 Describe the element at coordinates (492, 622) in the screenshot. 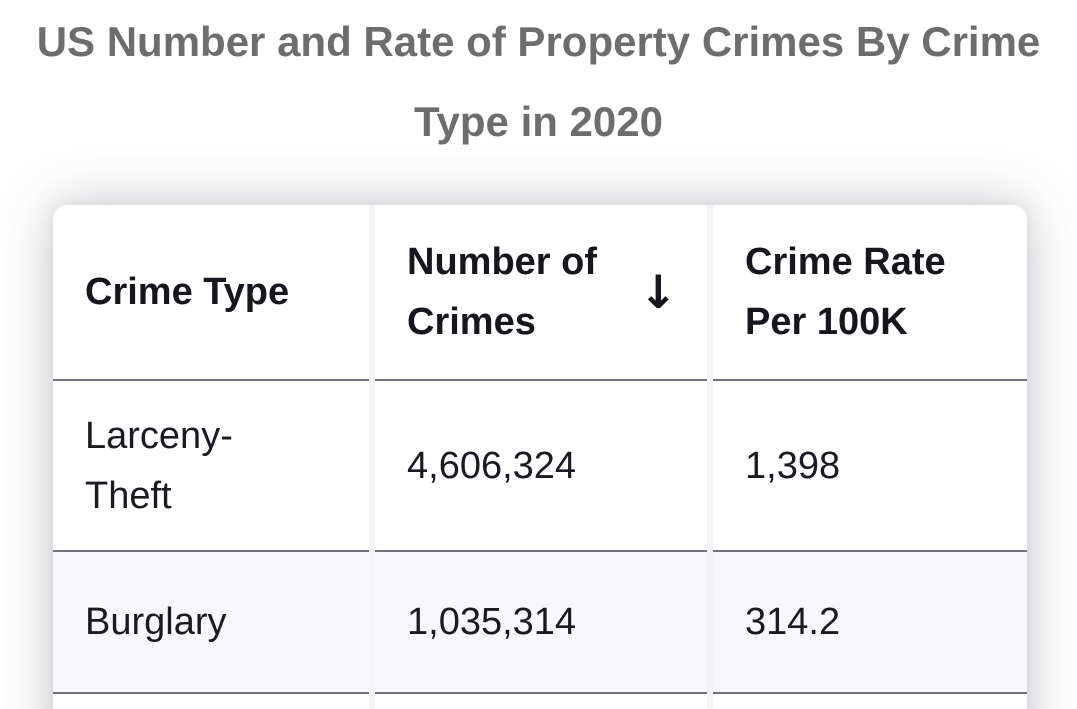

I see `number-of-crimes-value: 1,035,314` at that location.